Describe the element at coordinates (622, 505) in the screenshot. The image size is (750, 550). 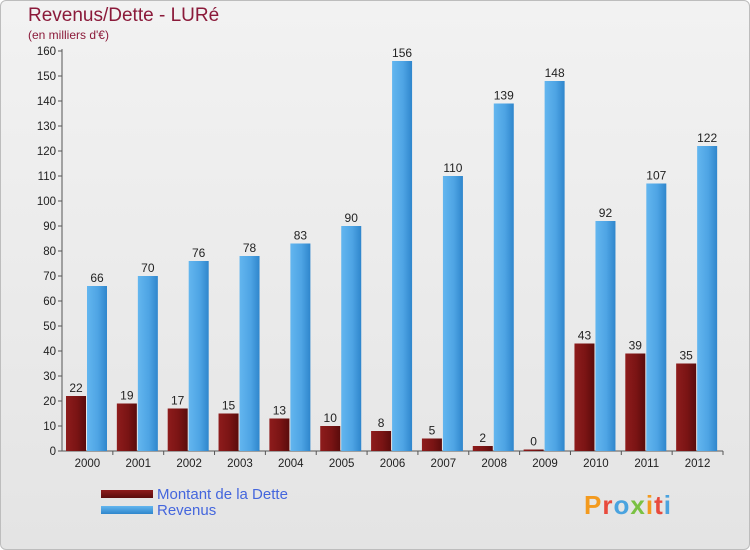
I see `logo-letter: o` at that location.